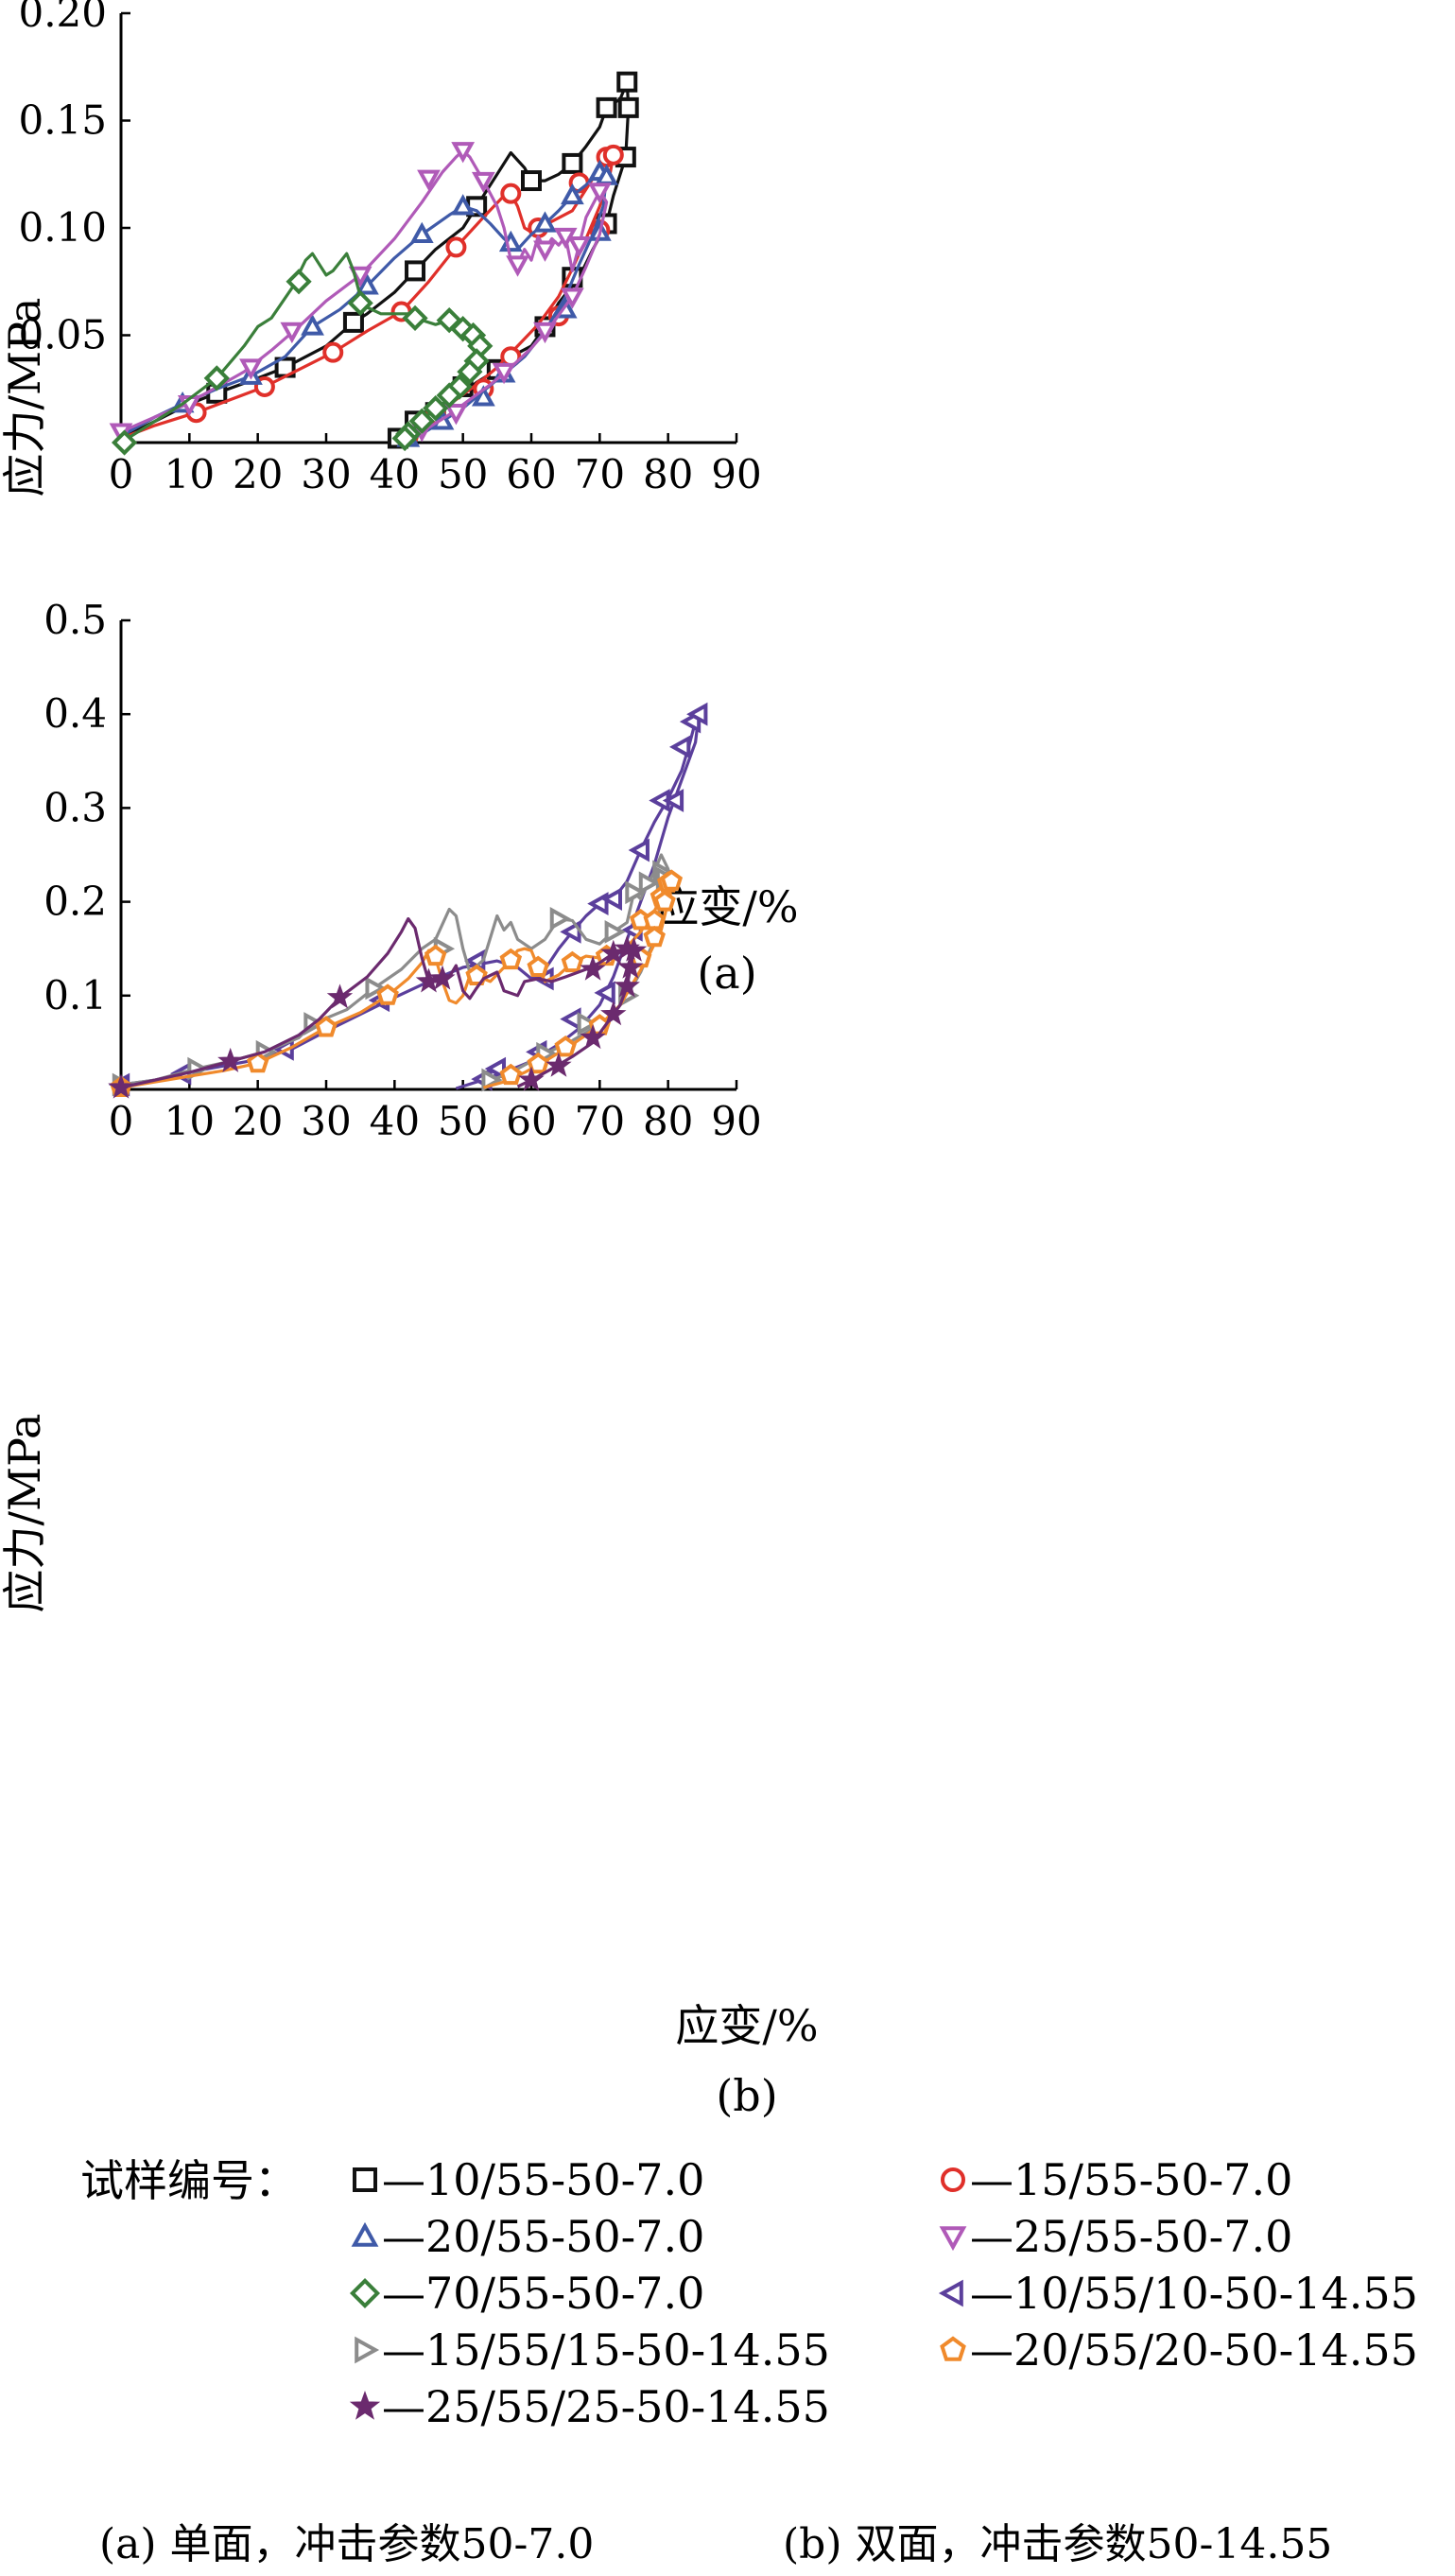  What do you see at coordinates (736, 474) in the screenshot?
I see `panel-a-x-tick-label: 90` at bounding box center [736, 474].